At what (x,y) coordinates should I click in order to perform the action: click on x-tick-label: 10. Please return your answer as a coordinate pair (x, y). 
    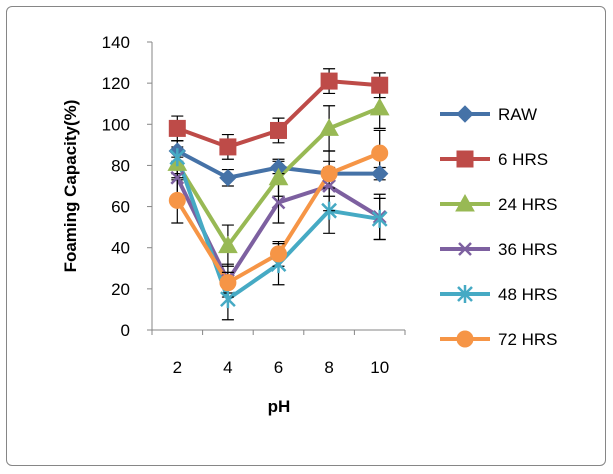
    Looking at the image, I should click on (379, 367).